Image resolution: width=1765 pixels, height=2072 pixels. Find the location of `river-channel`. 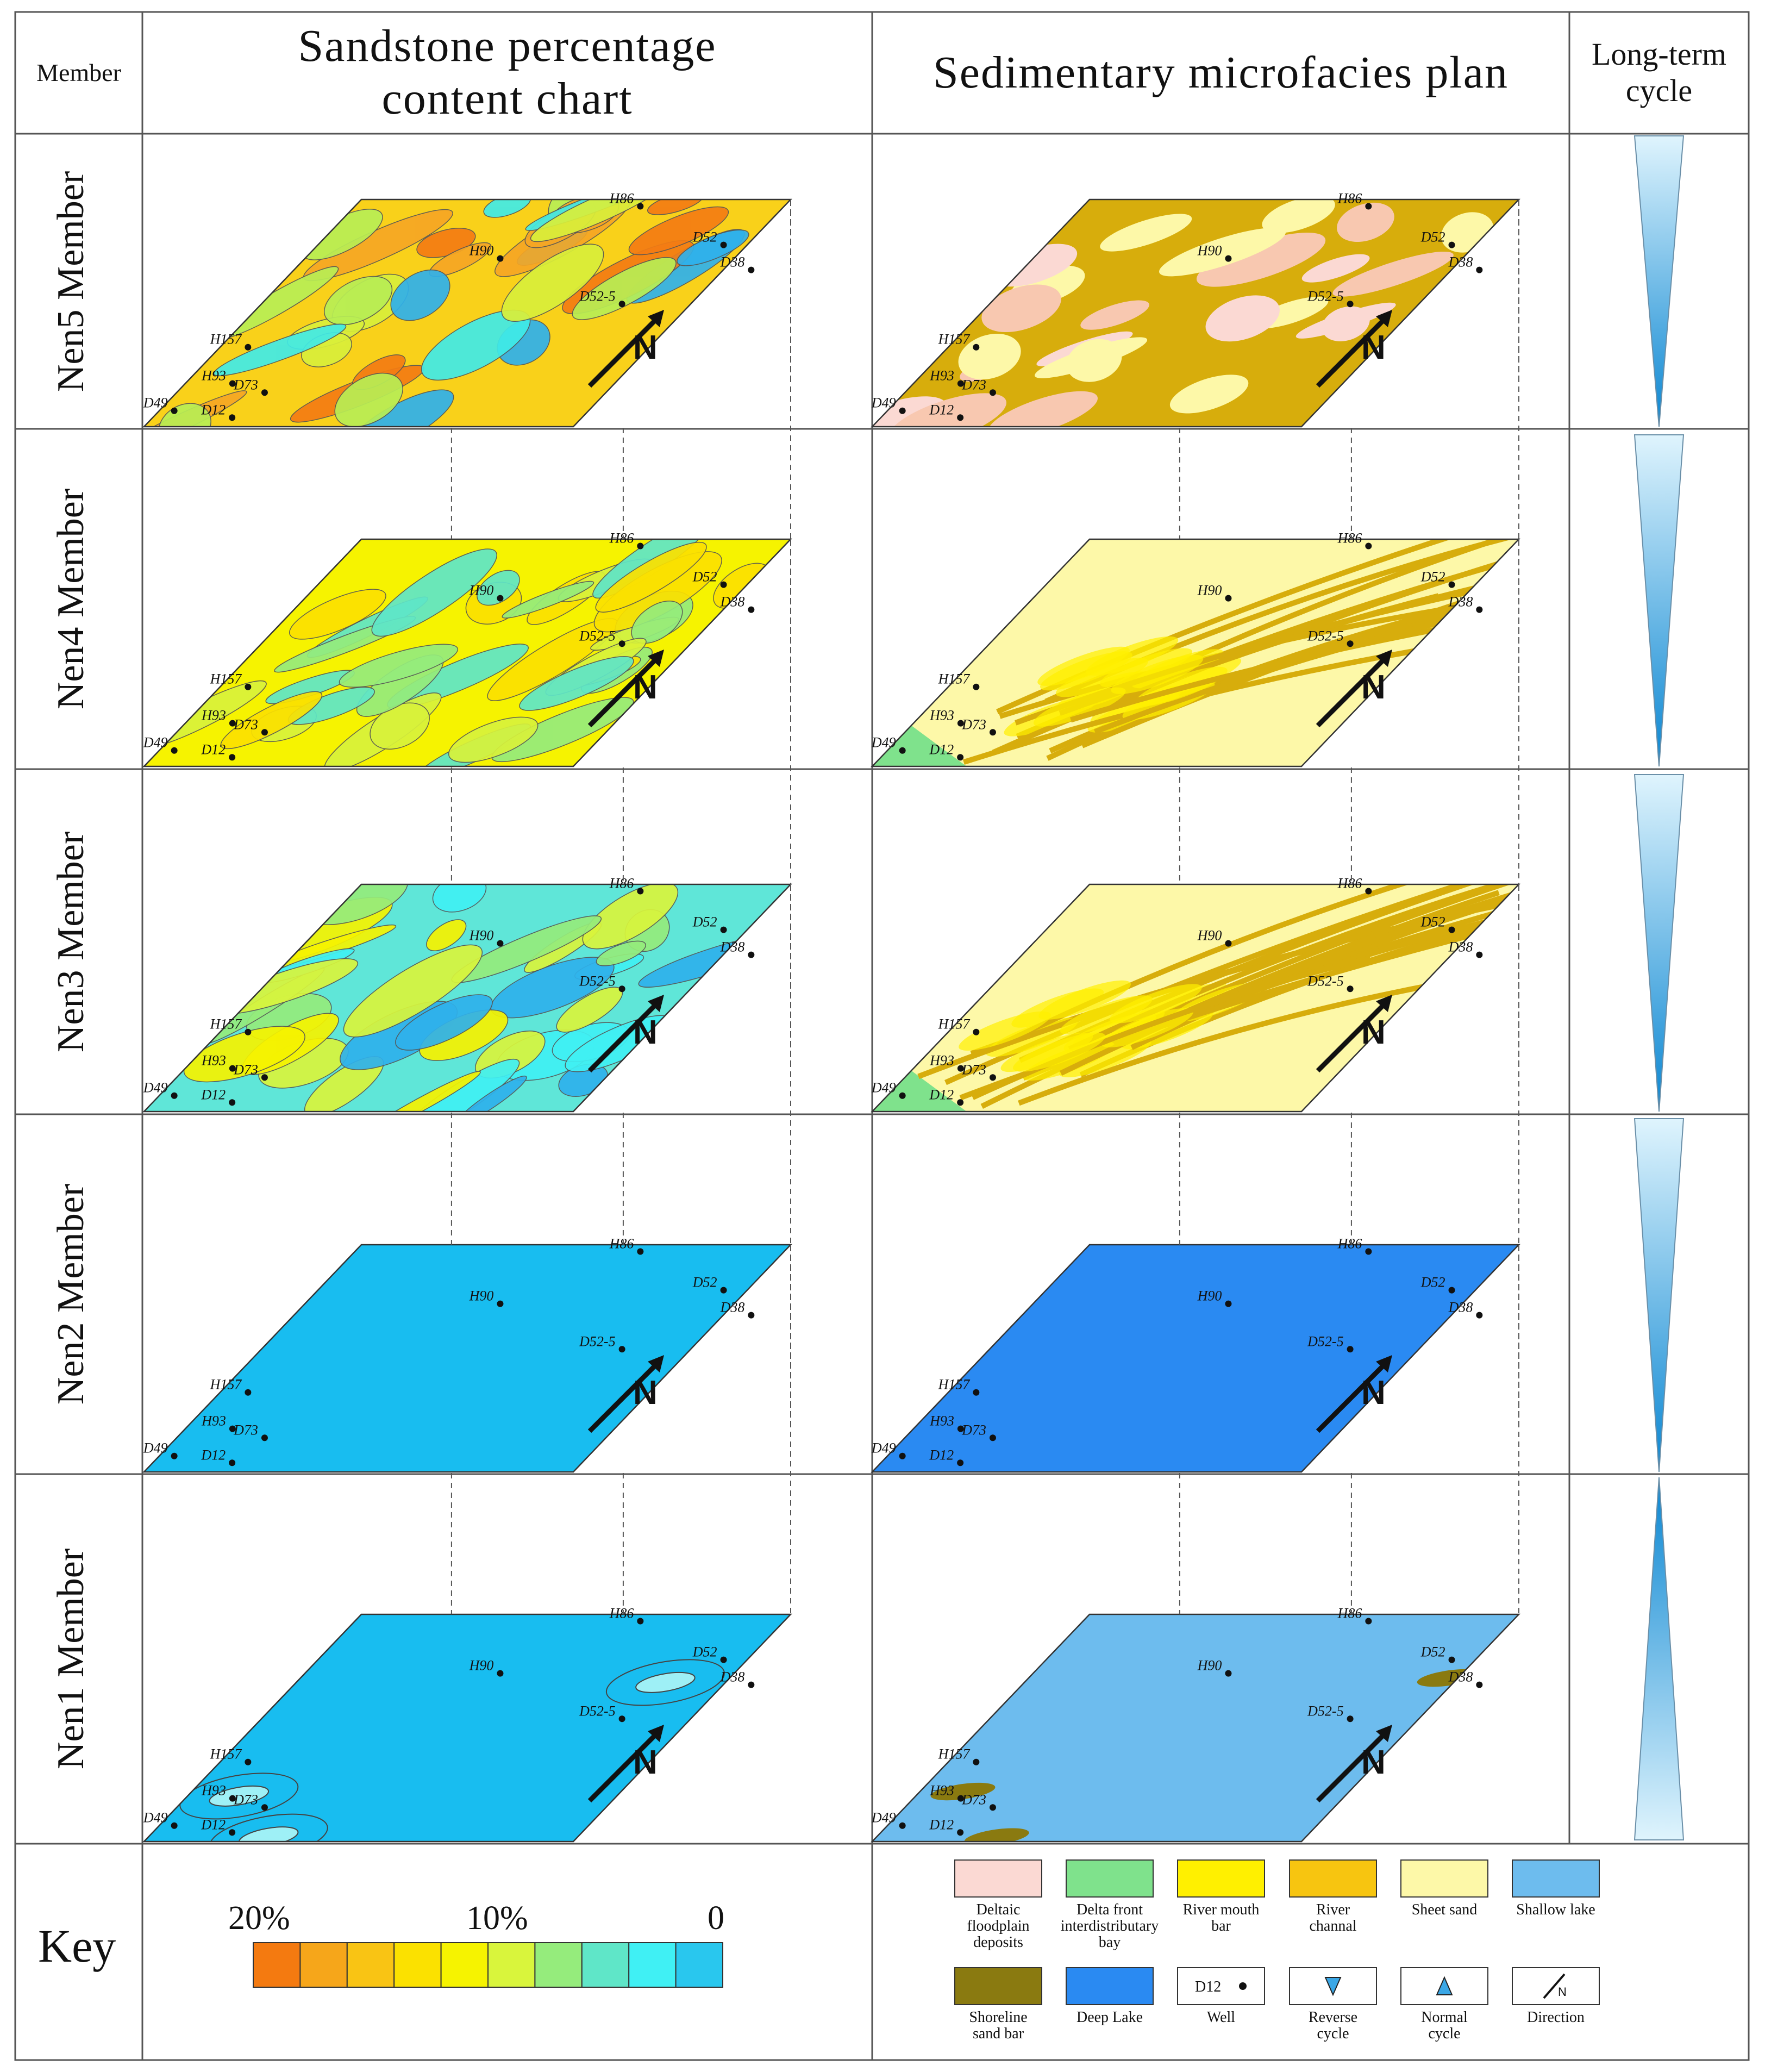

river-channel is located at coordinates (1171, 1027).